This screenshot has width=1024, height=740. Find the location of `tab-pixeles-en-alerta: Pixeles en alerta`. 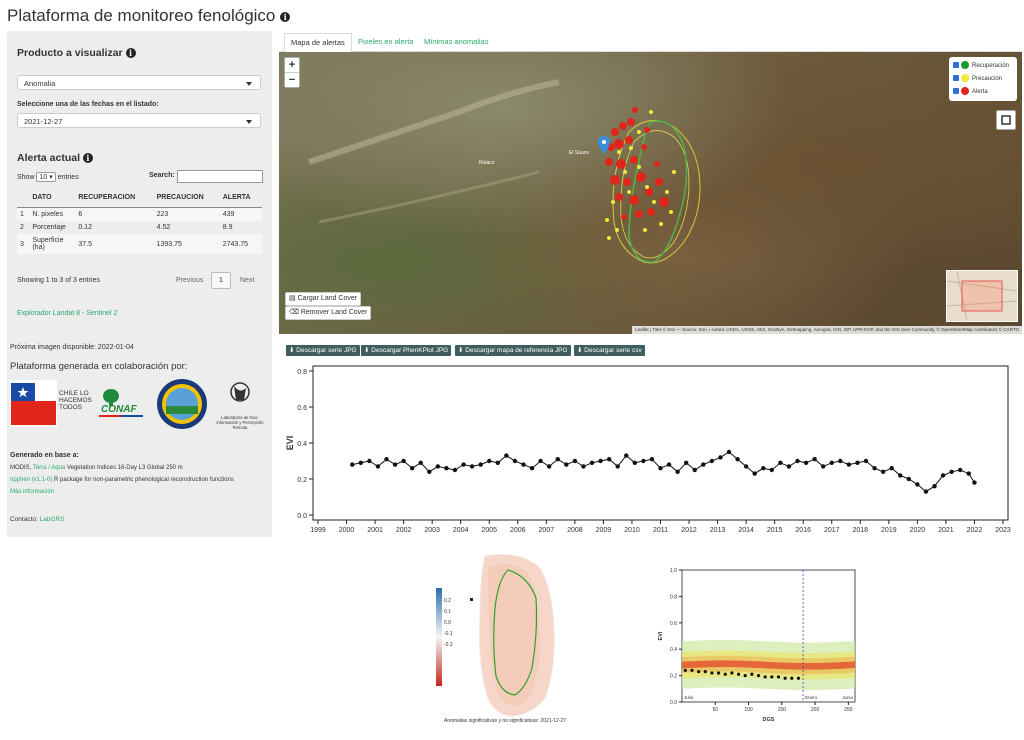

tab-pixeles-en-alerta: Pixeles en alerta is located at coordinates (386, 41).